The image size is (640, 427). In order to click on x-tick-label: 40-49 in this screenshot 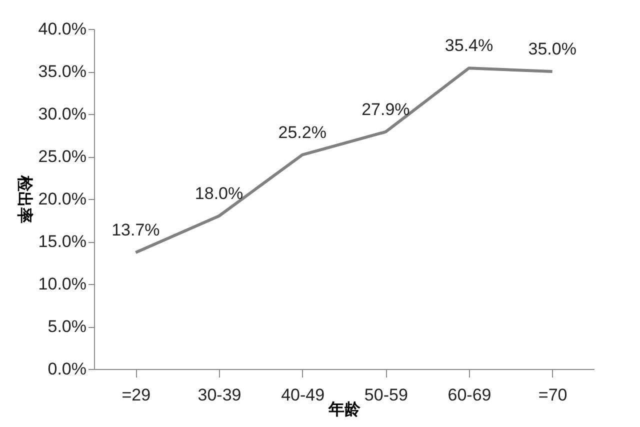, I will do `click(303, 395)`.